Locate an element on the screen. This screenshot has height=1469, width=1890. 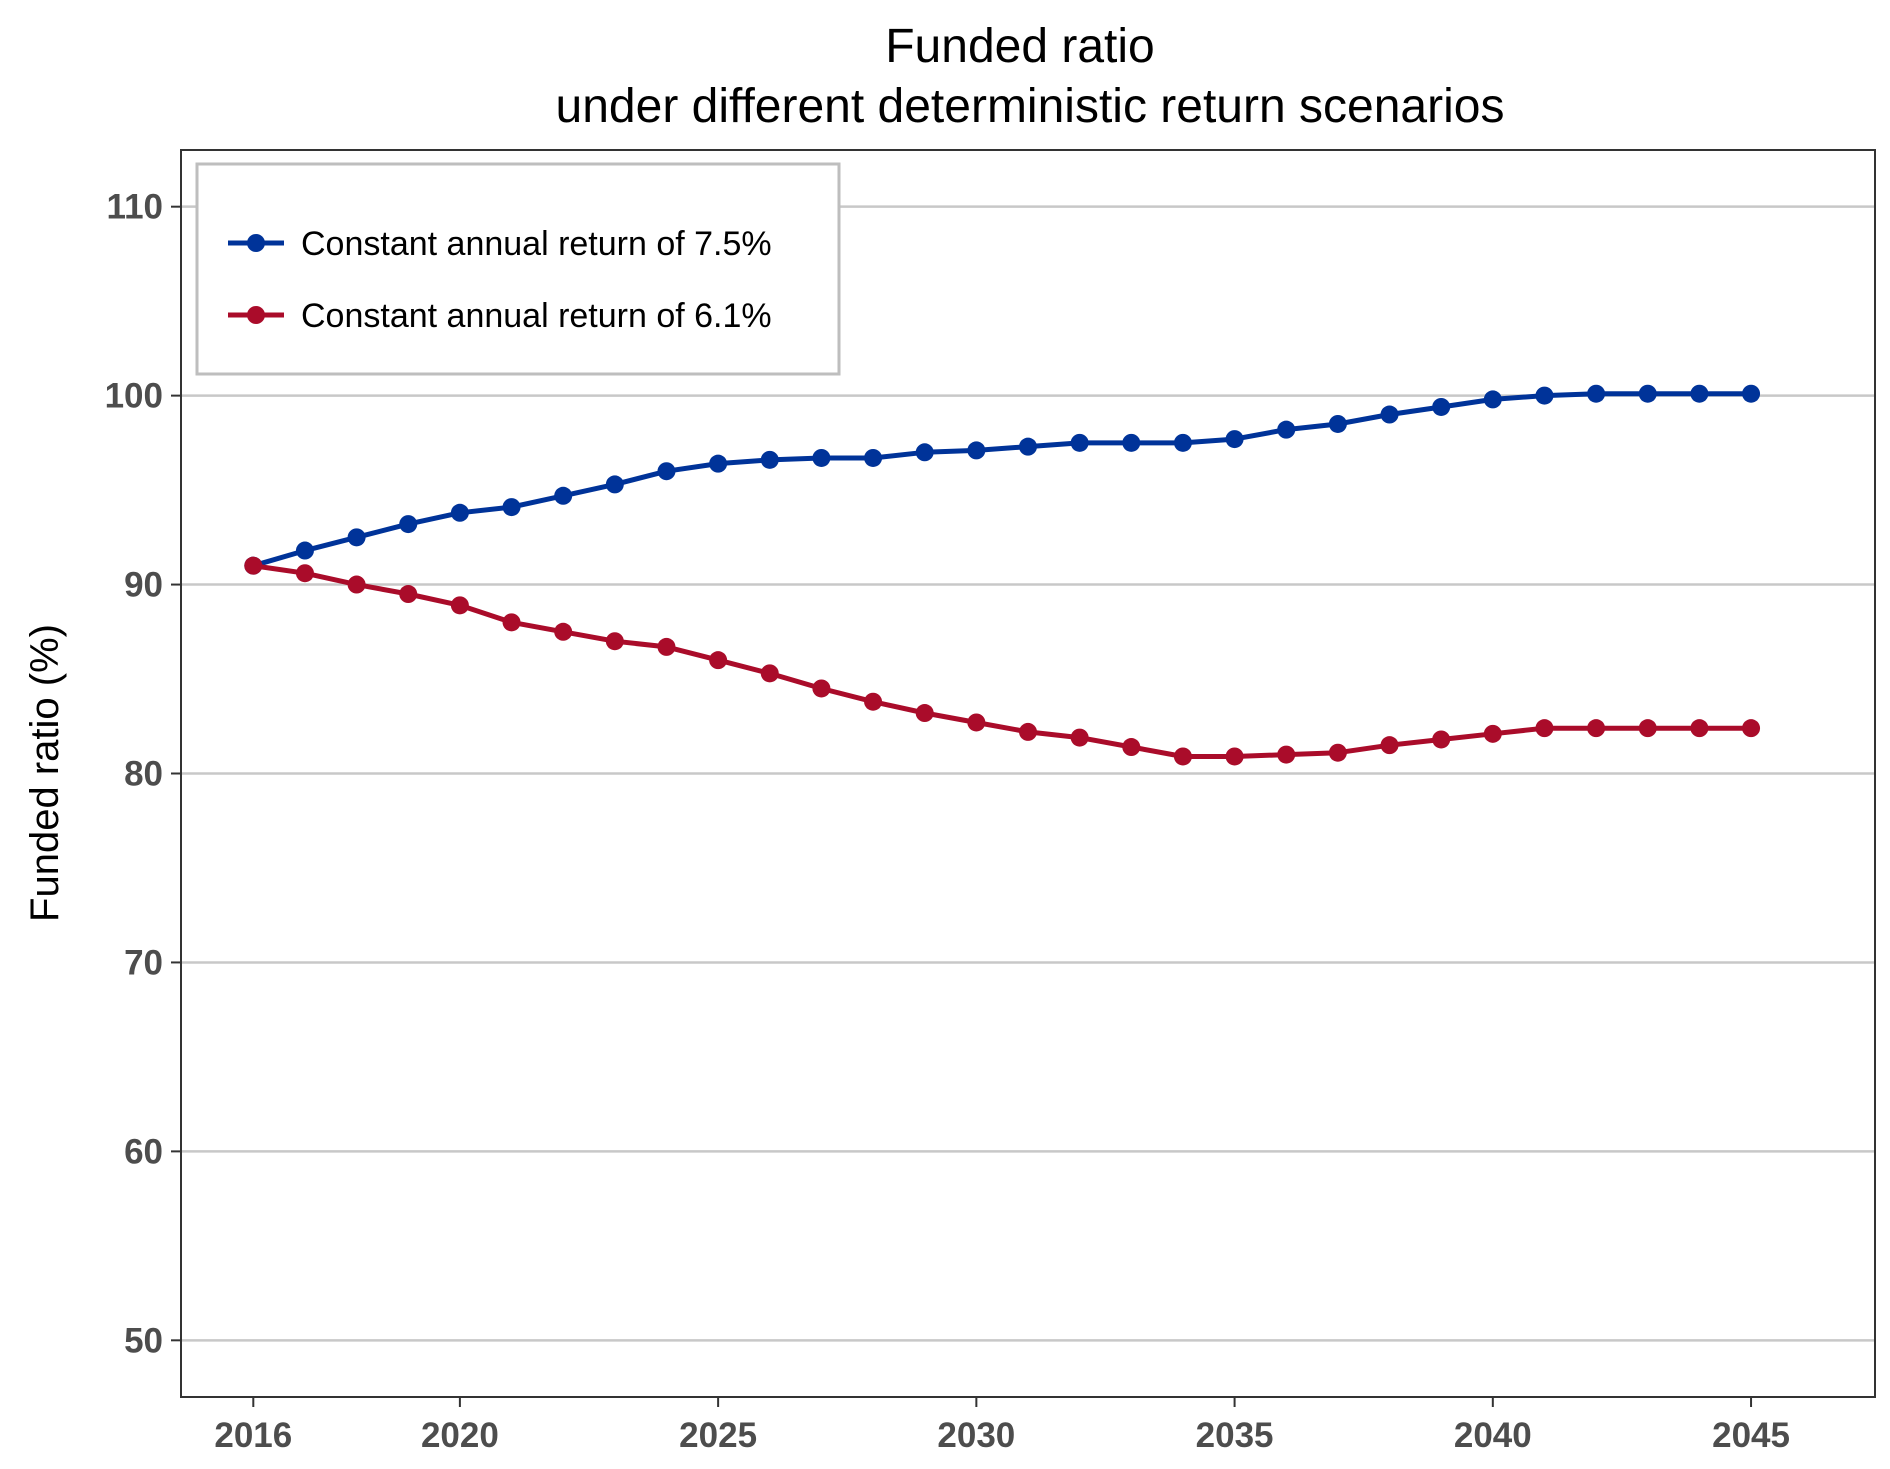
data-point-s0-2043 is located at coordinates (1647, 393).